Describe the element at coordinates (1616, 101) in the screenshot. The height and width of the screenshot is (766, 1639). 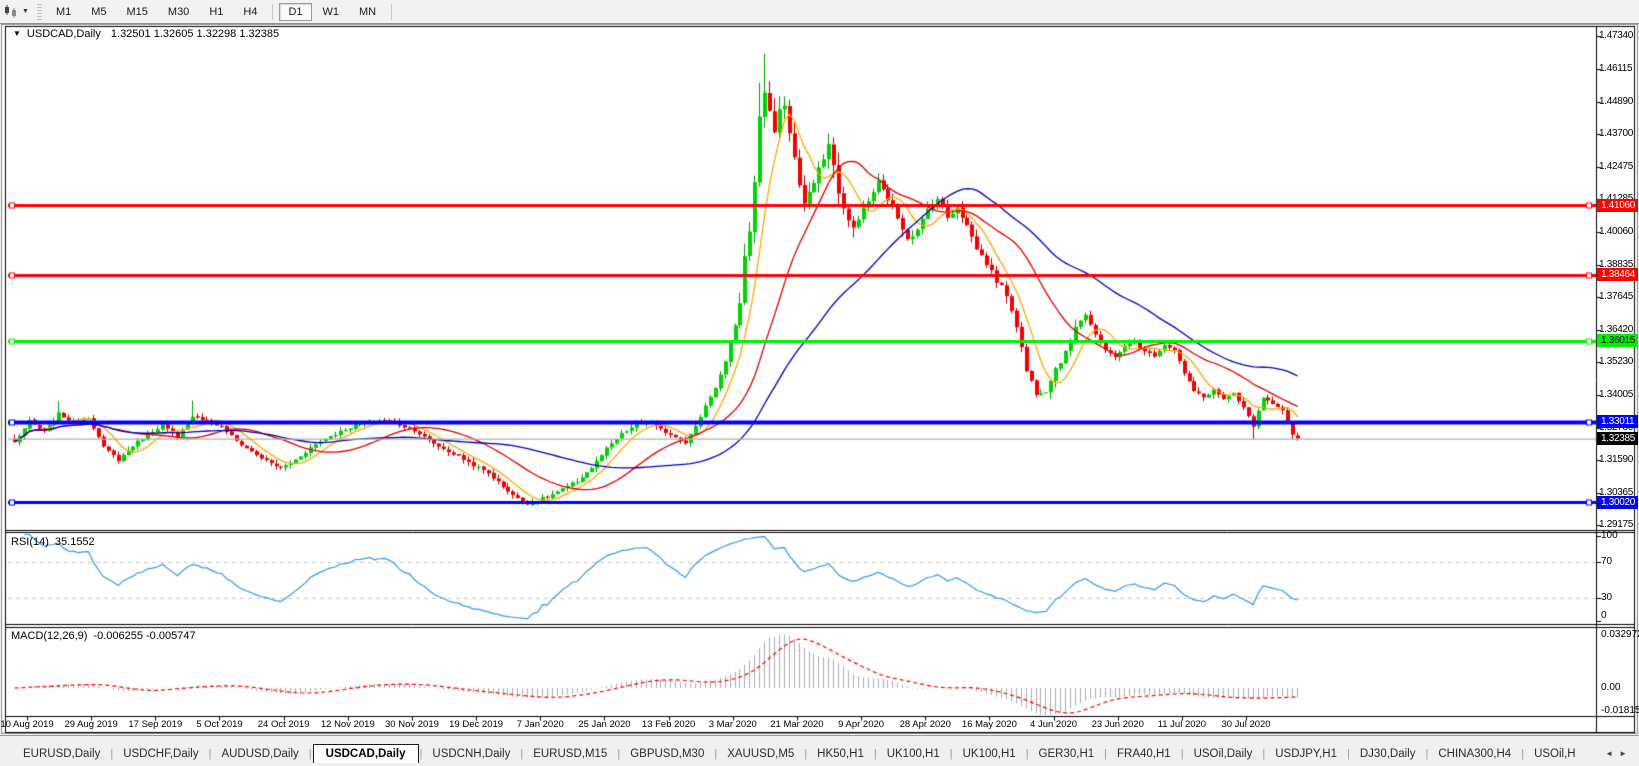
I see `price-axis-tick: 1.44890` at that location.